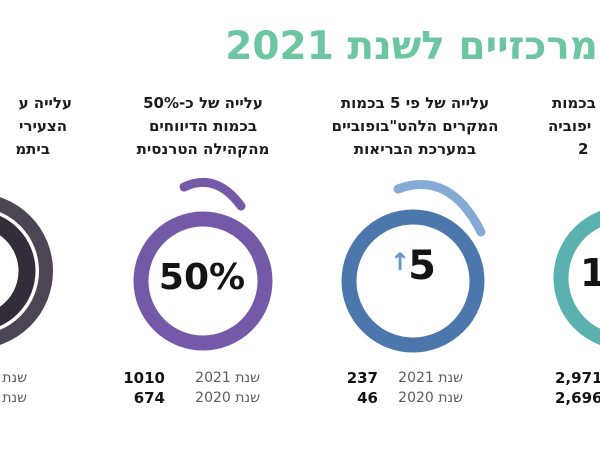 The image size is (600, 450). Describe the element at coordinates (13, 378) in the screenshot. I see `col1-year-2021-label: שנת 2021` at that location.